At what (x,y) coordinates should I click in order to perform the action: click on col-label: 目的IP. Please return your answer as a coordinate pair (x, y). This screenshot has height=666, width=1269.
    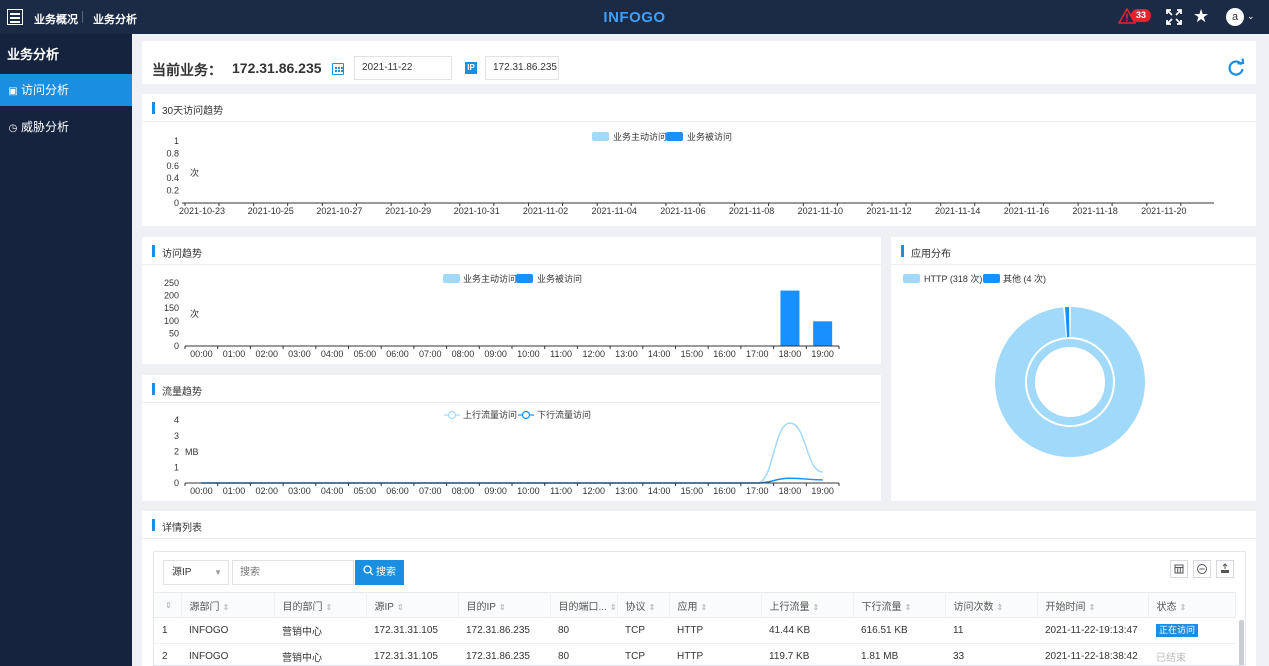
    Looking at the image, I should click on (481, 607).